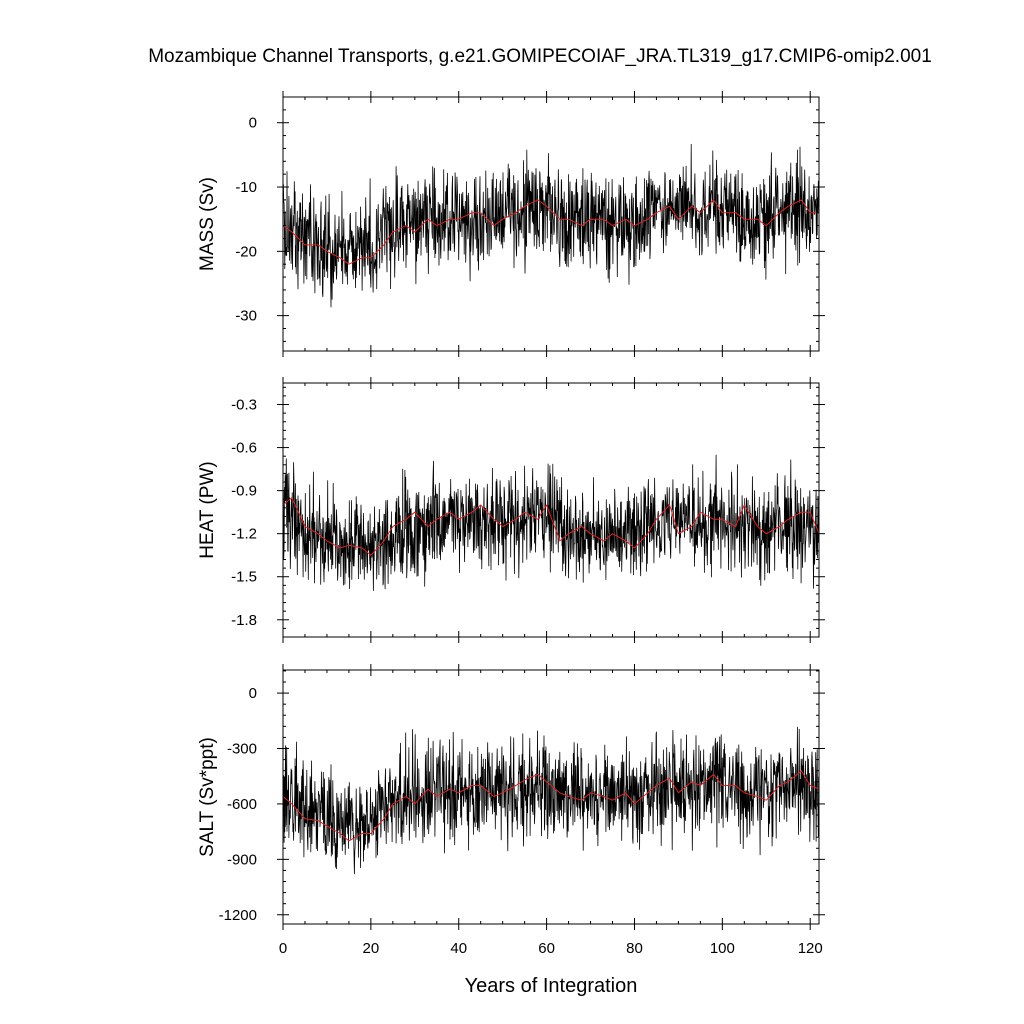 The image size is (1024, 1024). Describe the element at coordinates (244, 448) in the screenshot. I see `y-tick-label: -0.6` at that location.